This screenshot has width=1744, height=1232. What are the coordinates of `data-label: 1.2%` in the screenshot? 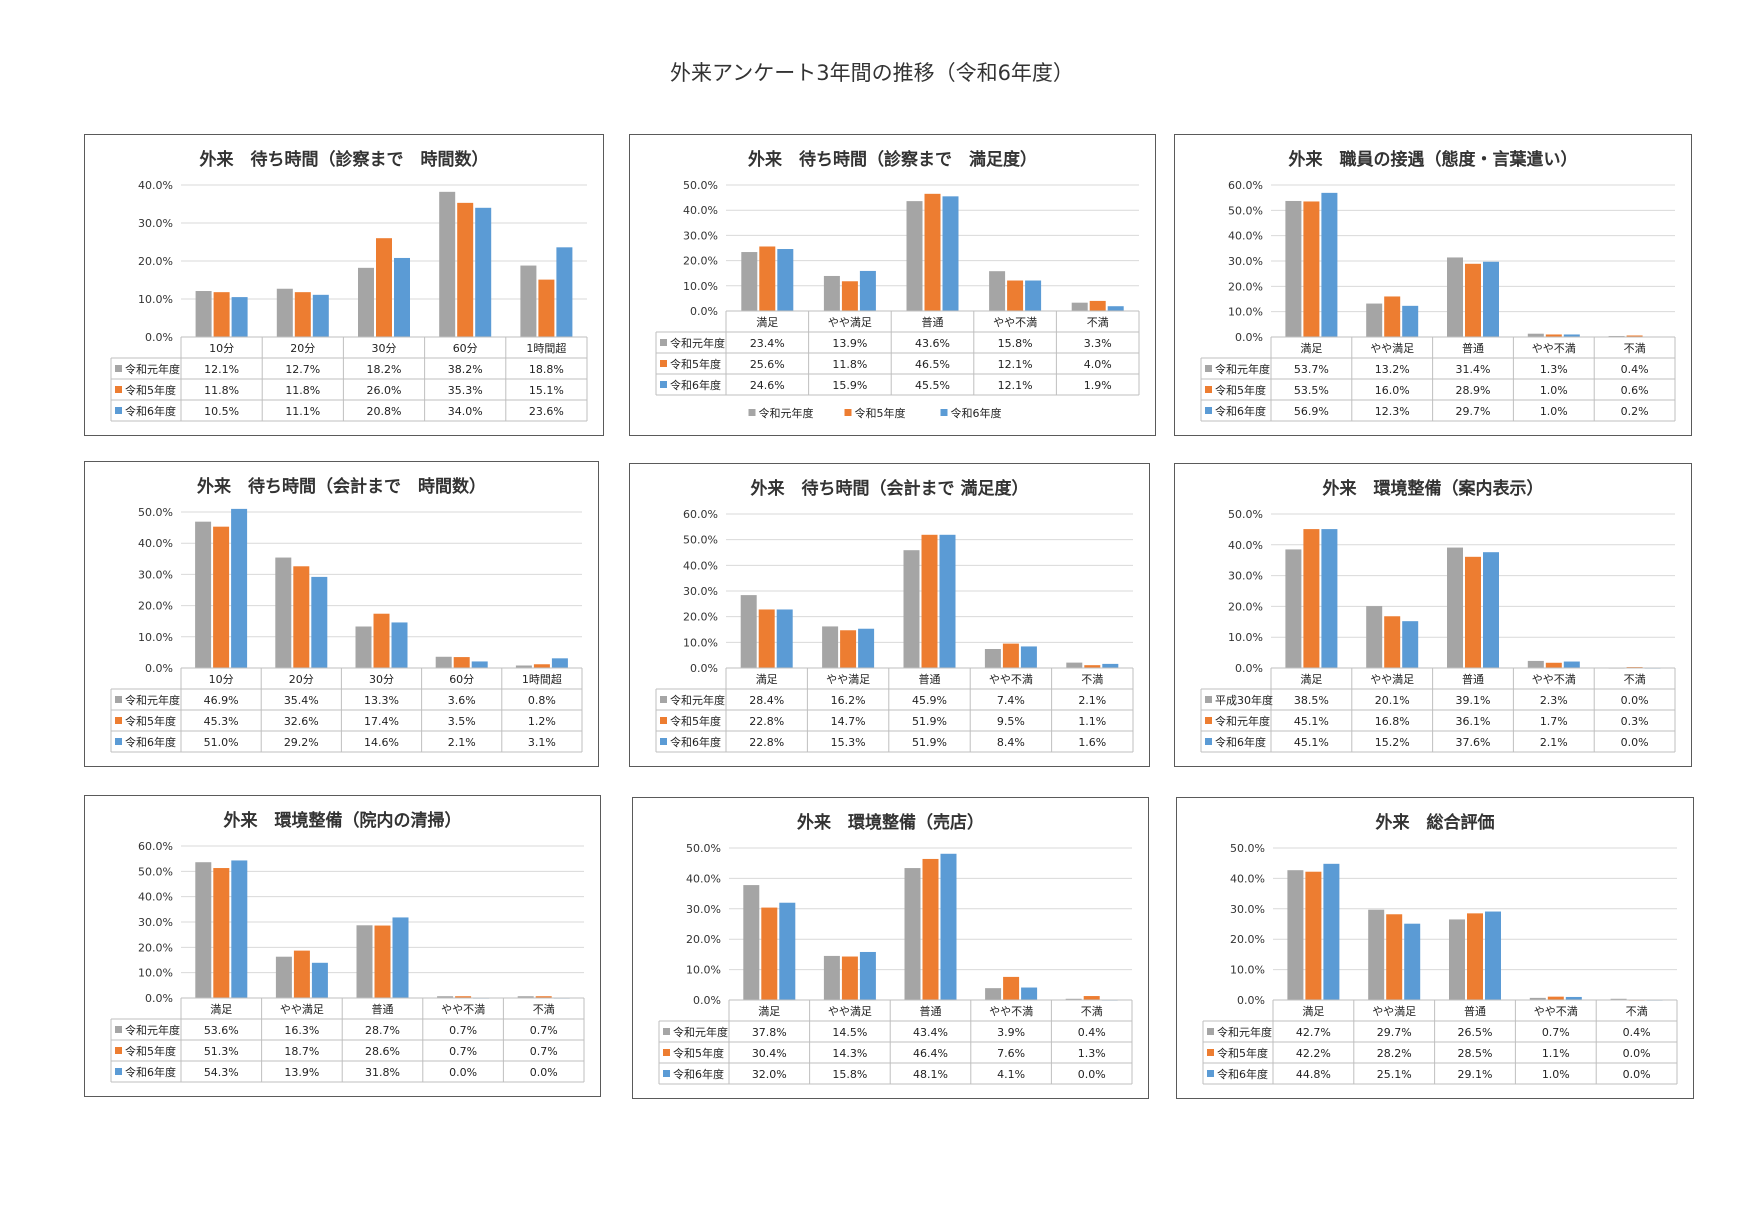 It's located at (542, 721).